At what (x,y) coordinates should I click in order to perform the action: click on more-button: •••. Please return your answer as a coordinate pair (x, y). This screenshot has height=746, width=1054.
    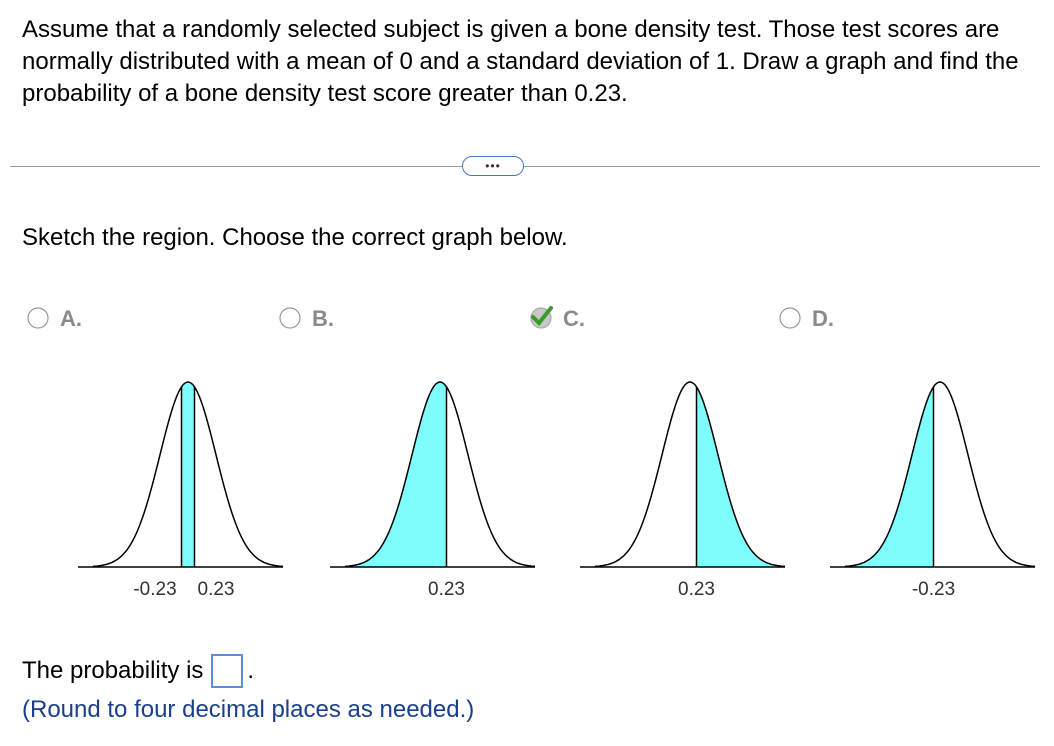
    Looking at the image, I should click on (493, 166).